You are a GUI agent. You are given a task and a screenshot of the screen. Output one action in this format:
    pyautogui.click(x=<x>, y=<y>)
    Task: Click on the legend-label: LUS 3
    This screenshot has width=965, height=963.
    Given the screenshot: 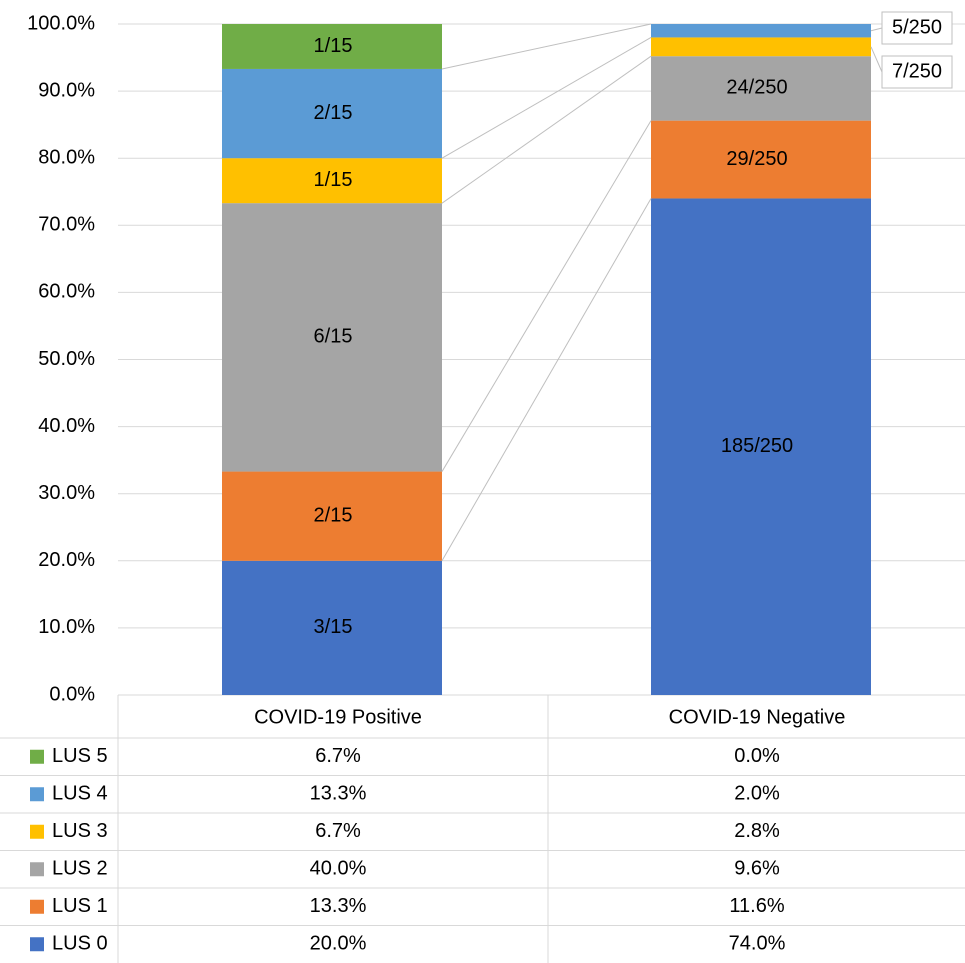 What is the action you would take?
    pyautogui.click(x=80, y=831)
    